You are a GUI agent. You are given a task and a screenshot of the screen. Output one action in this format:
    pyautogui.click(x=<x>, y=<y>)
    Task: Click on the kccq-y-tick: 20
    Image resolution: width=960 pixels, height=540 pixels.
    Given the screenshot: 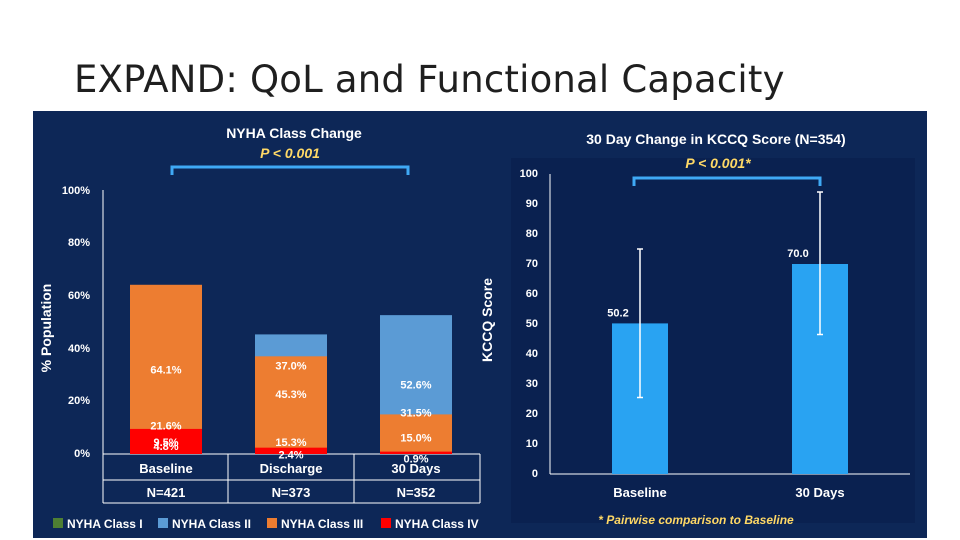 What is the action you would take?
    pyautogui.click(x=532, y=414)
    